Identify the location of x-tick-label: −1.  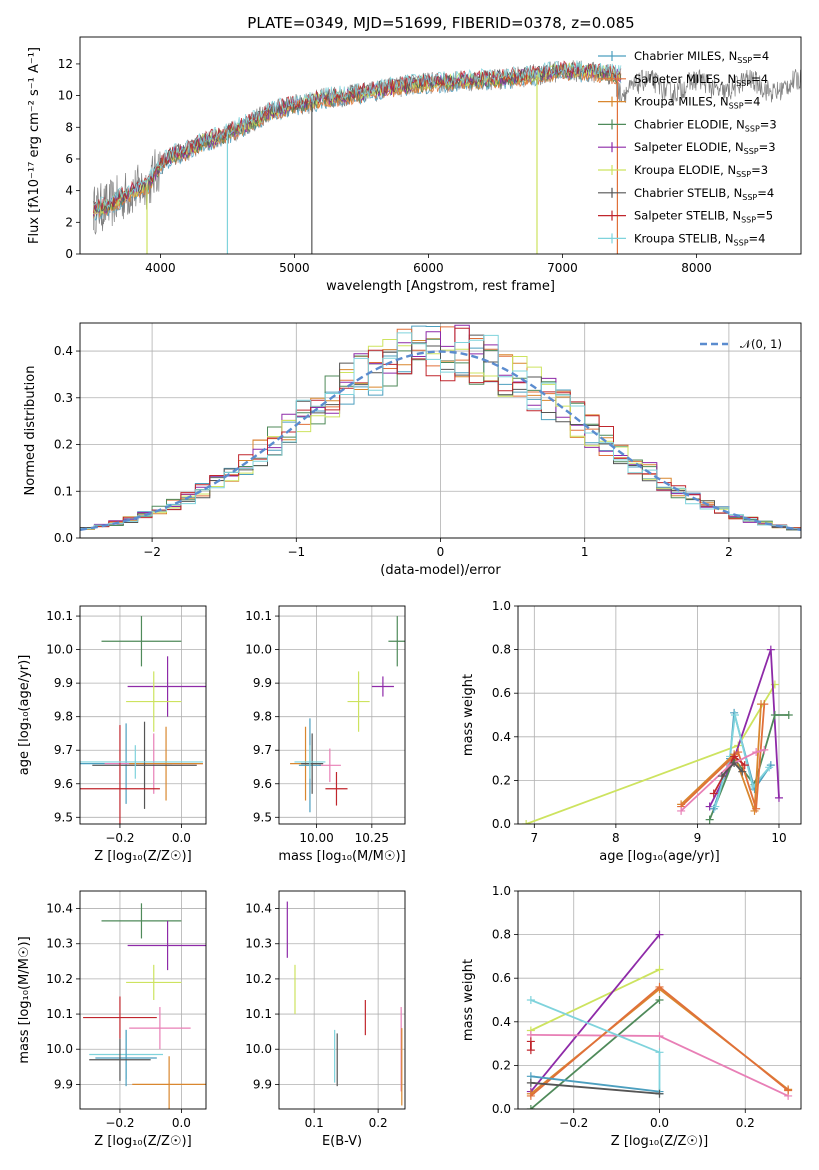
(296, 552).